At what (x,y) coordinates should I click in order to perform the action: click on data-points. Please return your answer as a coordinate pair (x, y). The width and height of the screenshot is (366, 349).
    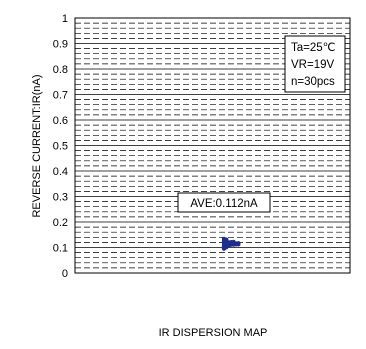
    Looking at the image, I should click on (231, 243).